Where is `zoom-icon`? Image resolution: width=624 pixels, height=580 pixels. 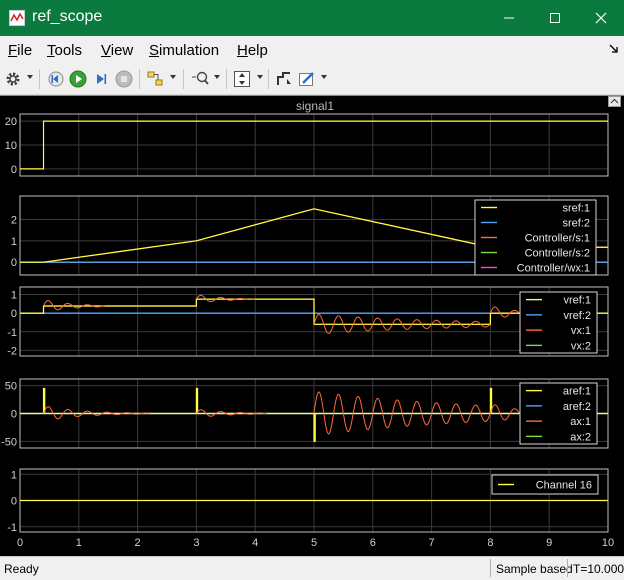
zoom-icon is located at coordinates (200, 78).